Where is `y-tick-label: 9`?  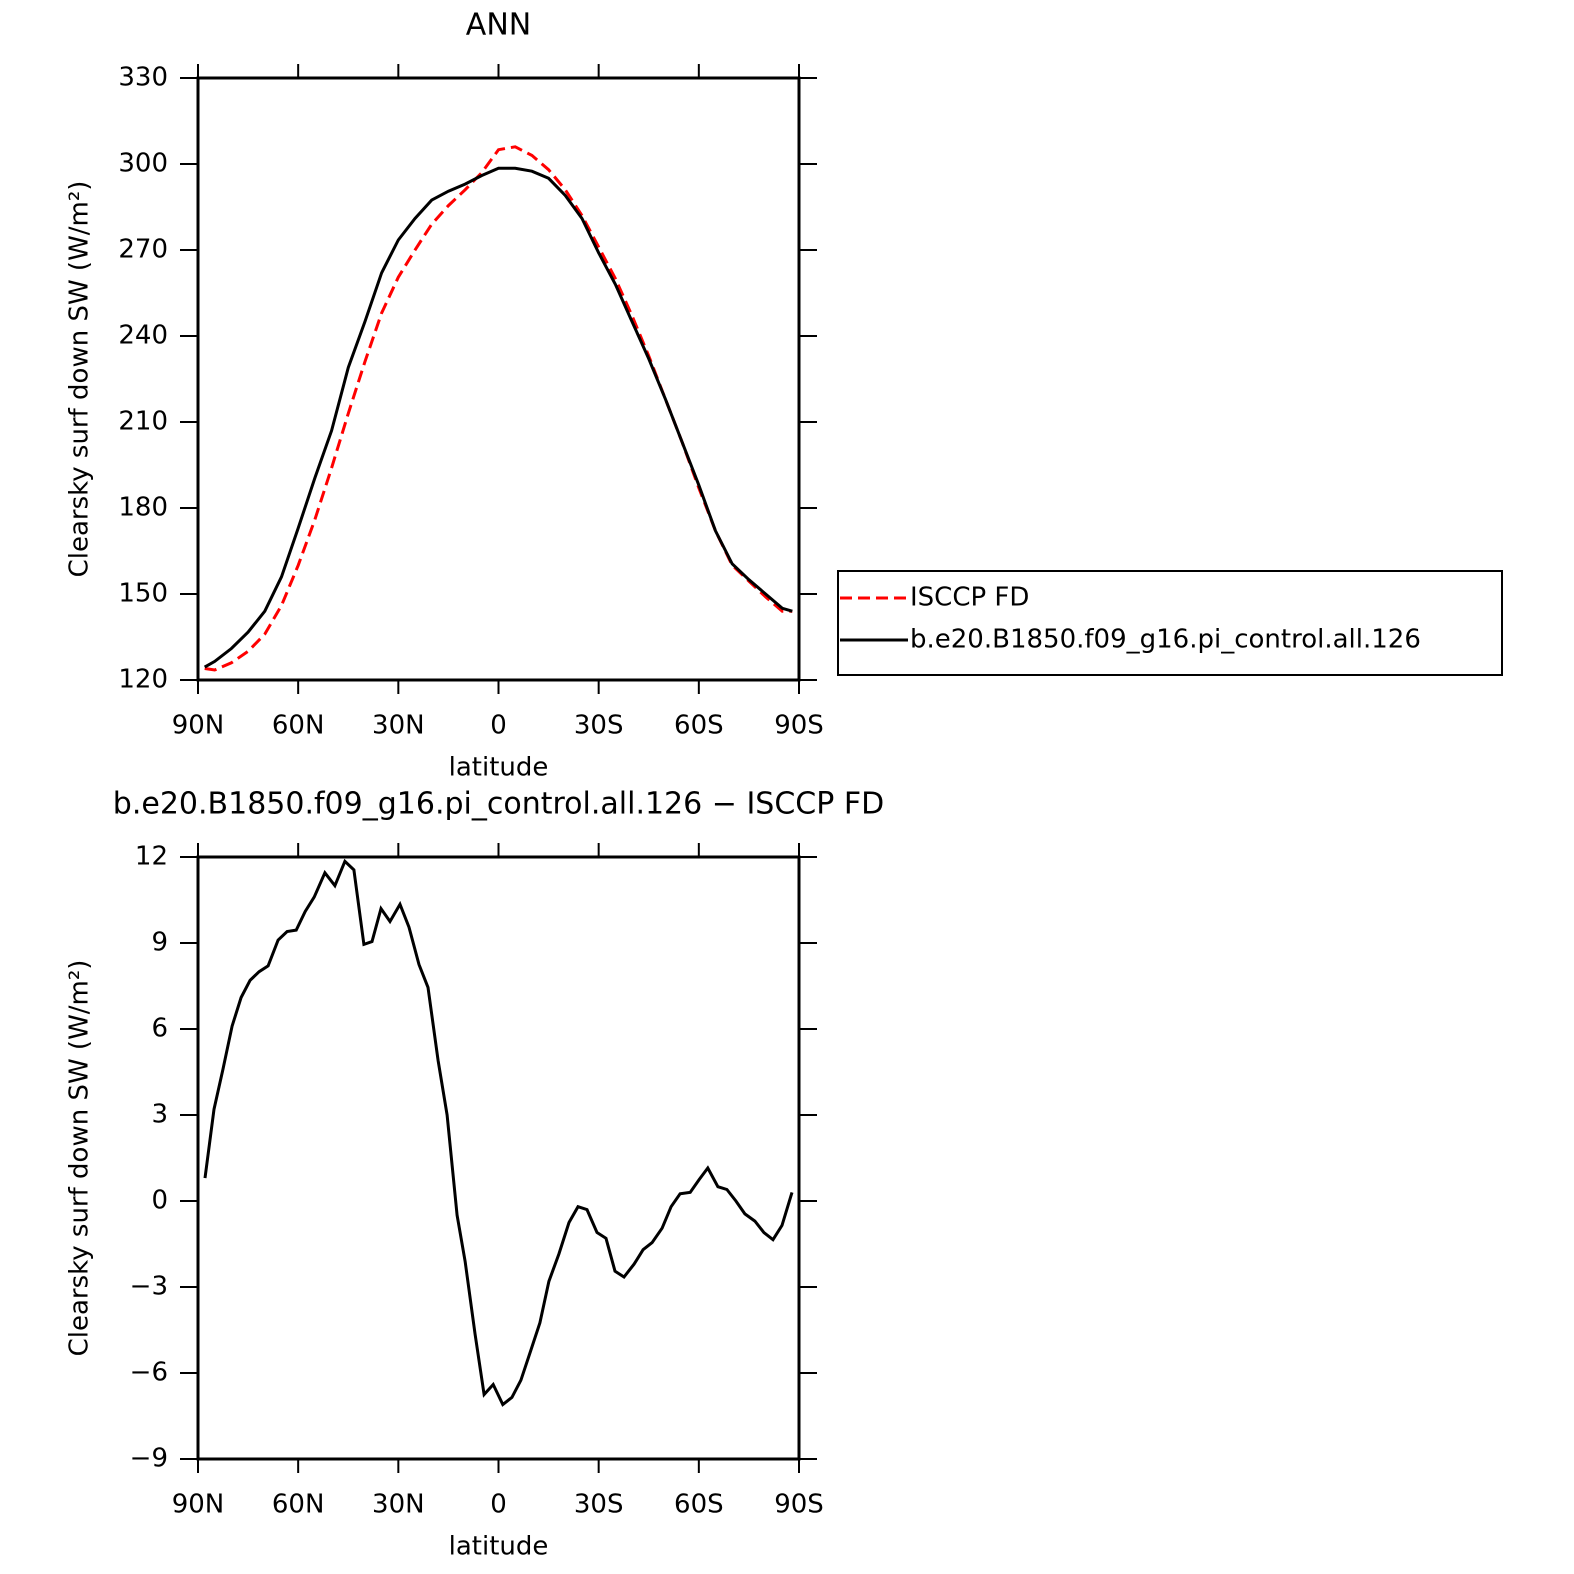
y-tick-label: 9 is located at coordinates (159, 943).